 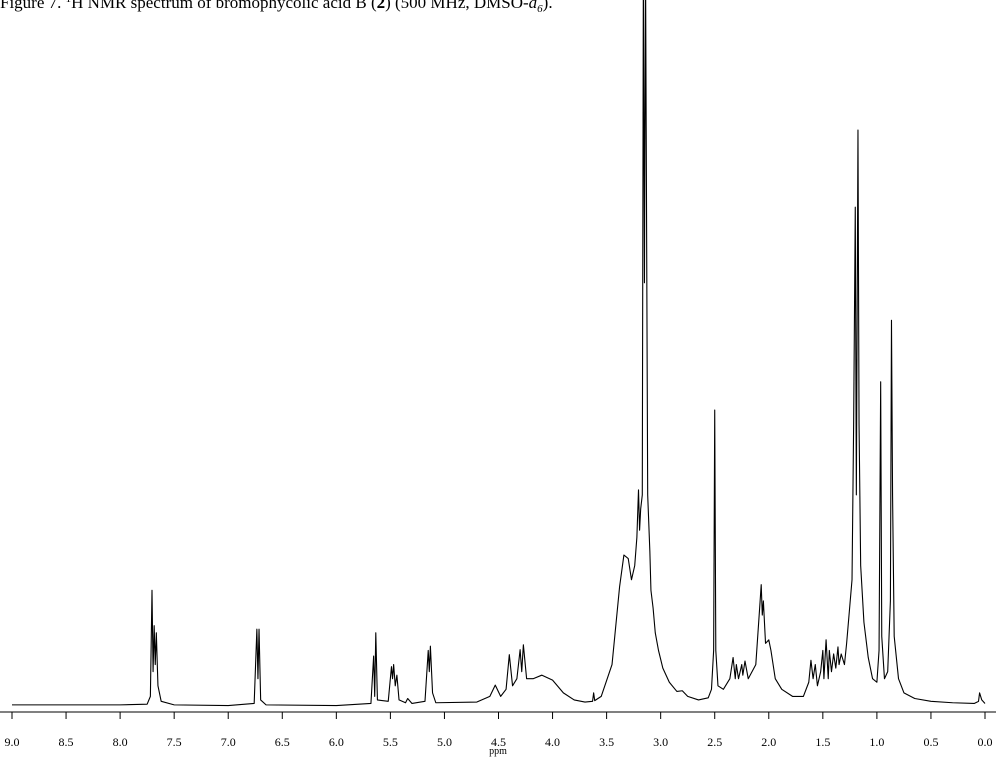 I want to click on x-tick-label: 2.0, so click(x=768, y=742).